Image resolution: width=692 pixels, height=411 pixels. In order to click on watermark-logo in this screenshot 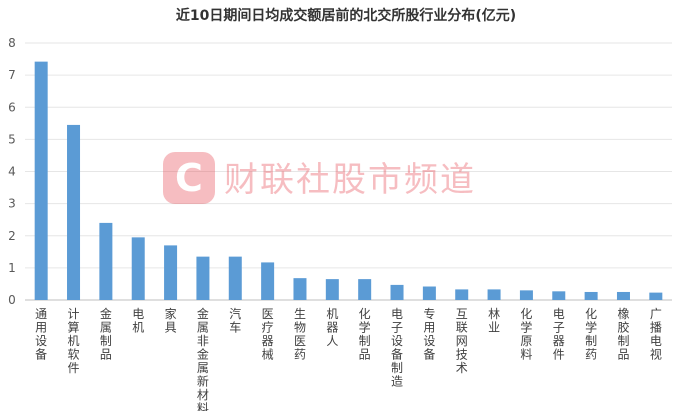, I will do `click(189, 178)`.